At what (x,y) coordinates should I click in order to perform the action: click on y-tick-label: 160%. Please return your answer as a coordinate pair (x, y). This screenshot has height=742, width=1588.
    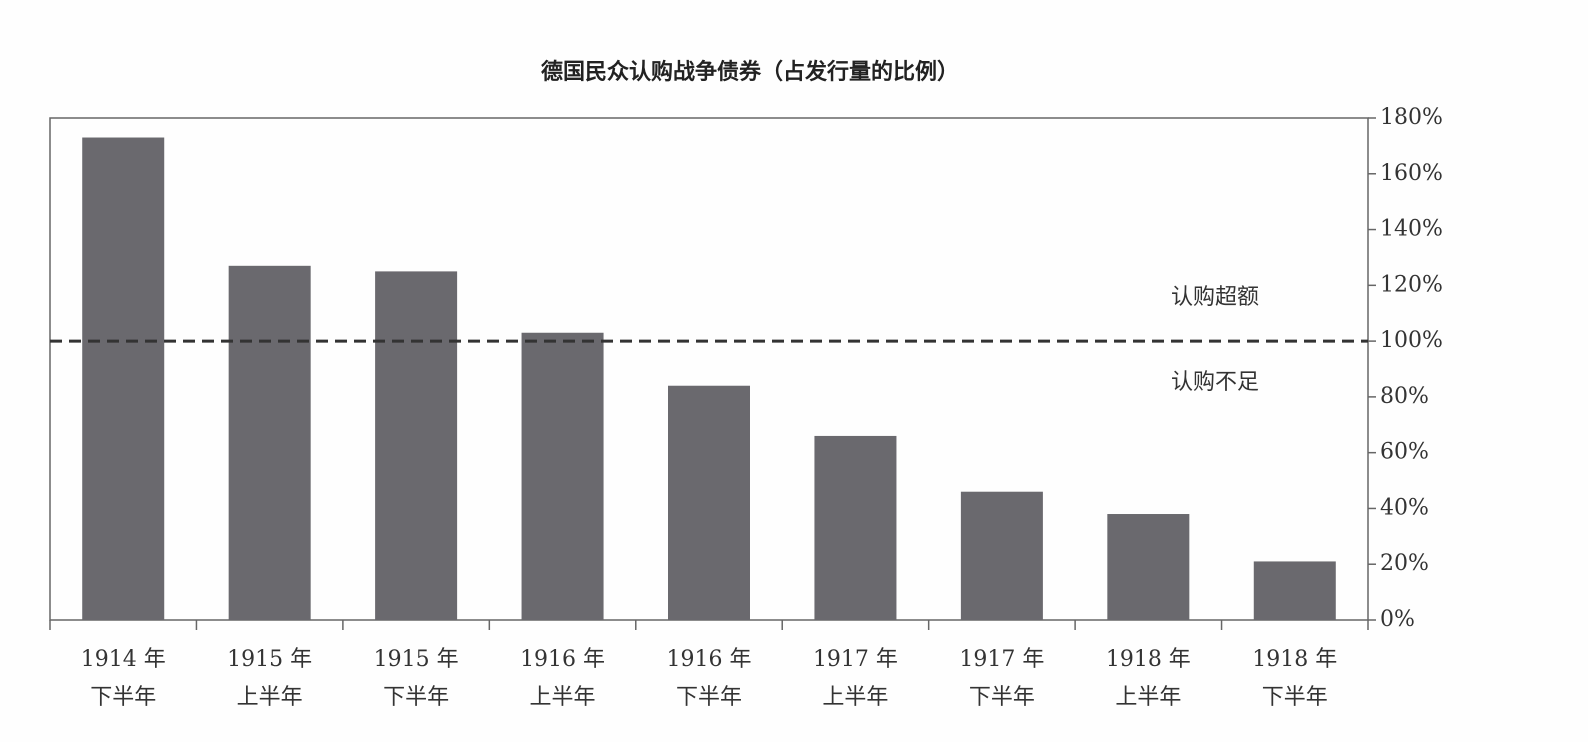
    Looking at the image, I should click on (1411, 173).